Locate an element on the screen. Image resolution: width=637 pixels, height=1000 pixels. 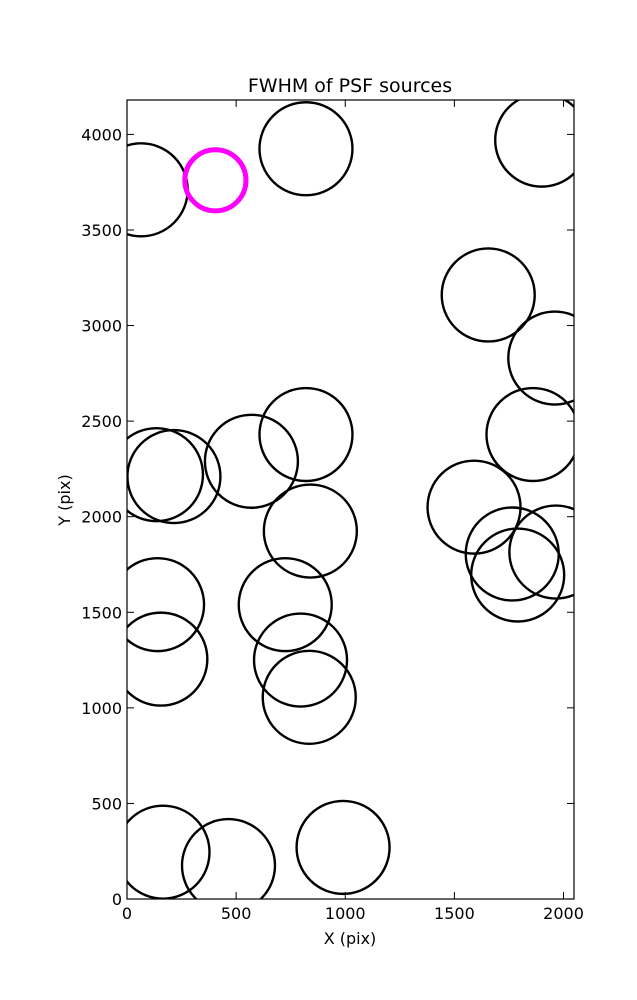
y-tick-label: 2000 is located at coordinates (101, 517).